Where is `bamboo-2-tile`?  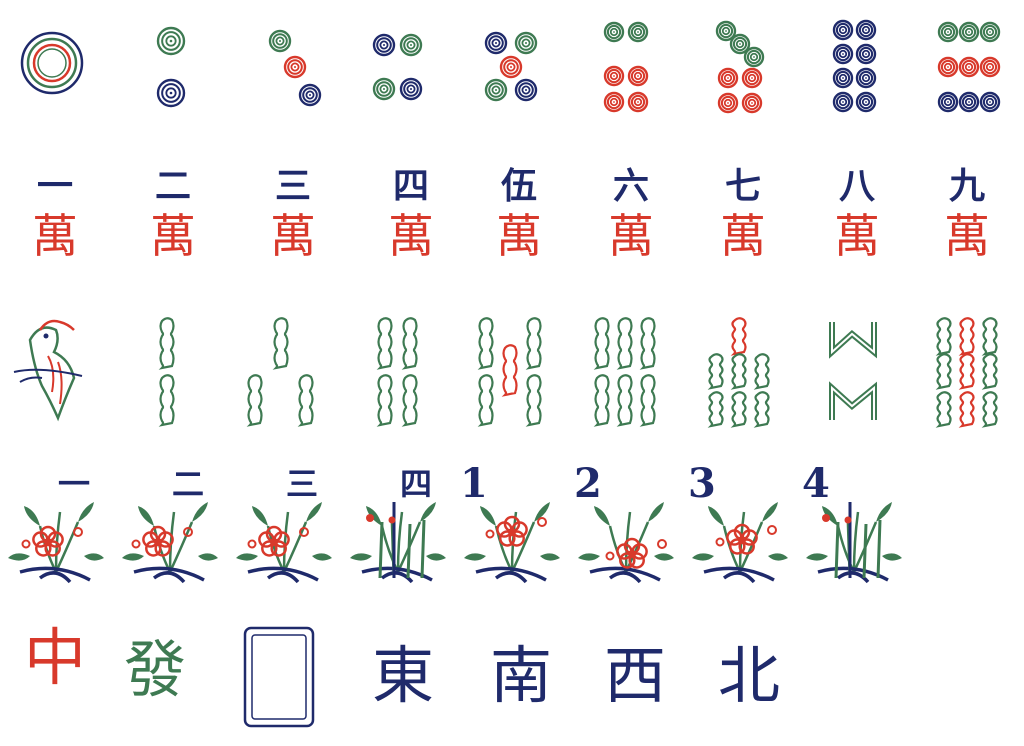 bamboo-2-tile is located at coordinates (169, 370).